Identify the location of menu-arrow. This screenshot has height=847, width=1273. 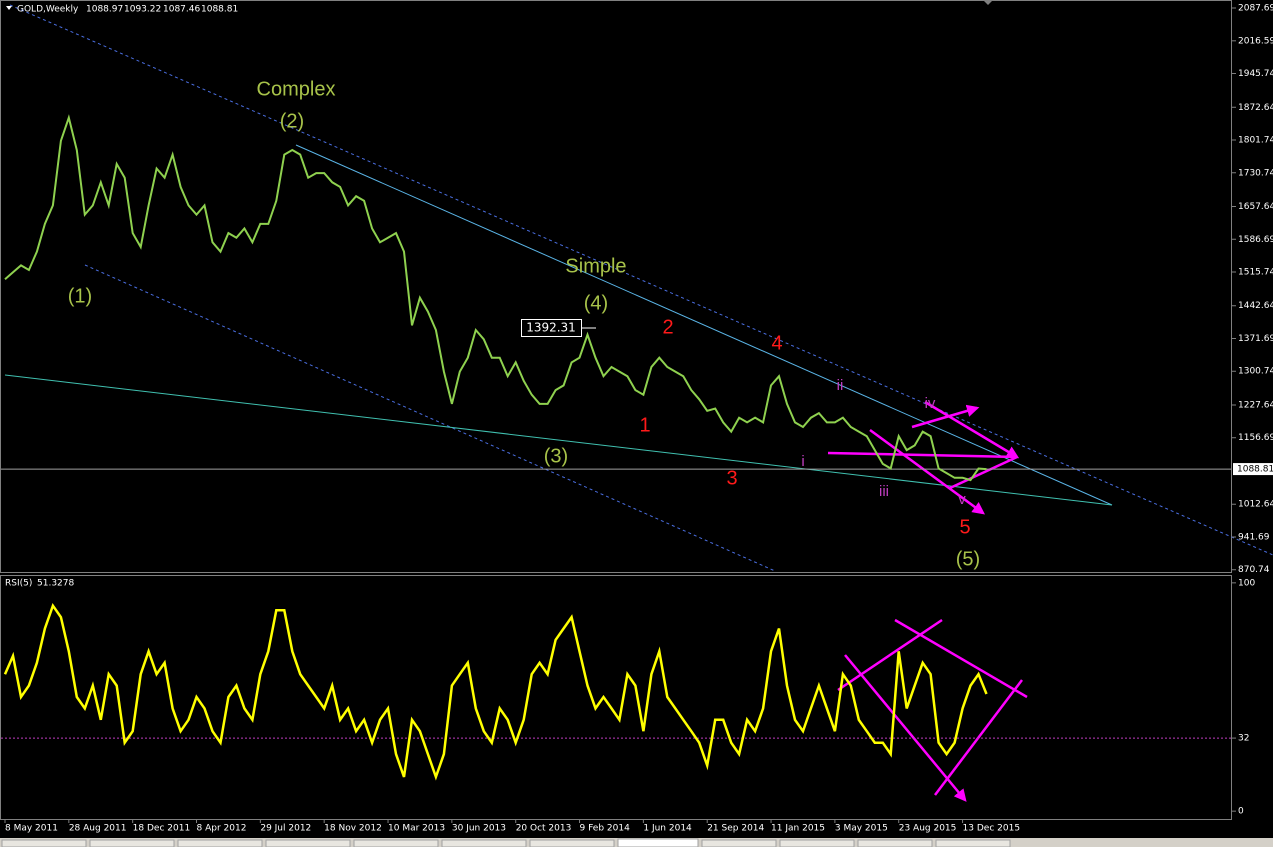
(9, 8).